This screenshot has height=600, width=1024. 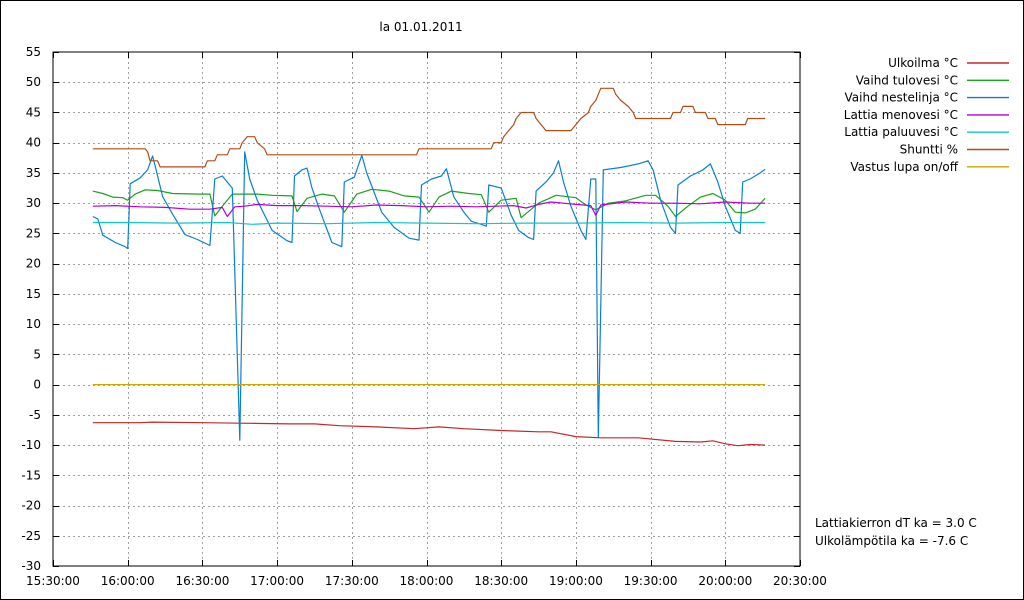 I want to click on x-tick-label: 16:00:00, so click(x=128, y=581).